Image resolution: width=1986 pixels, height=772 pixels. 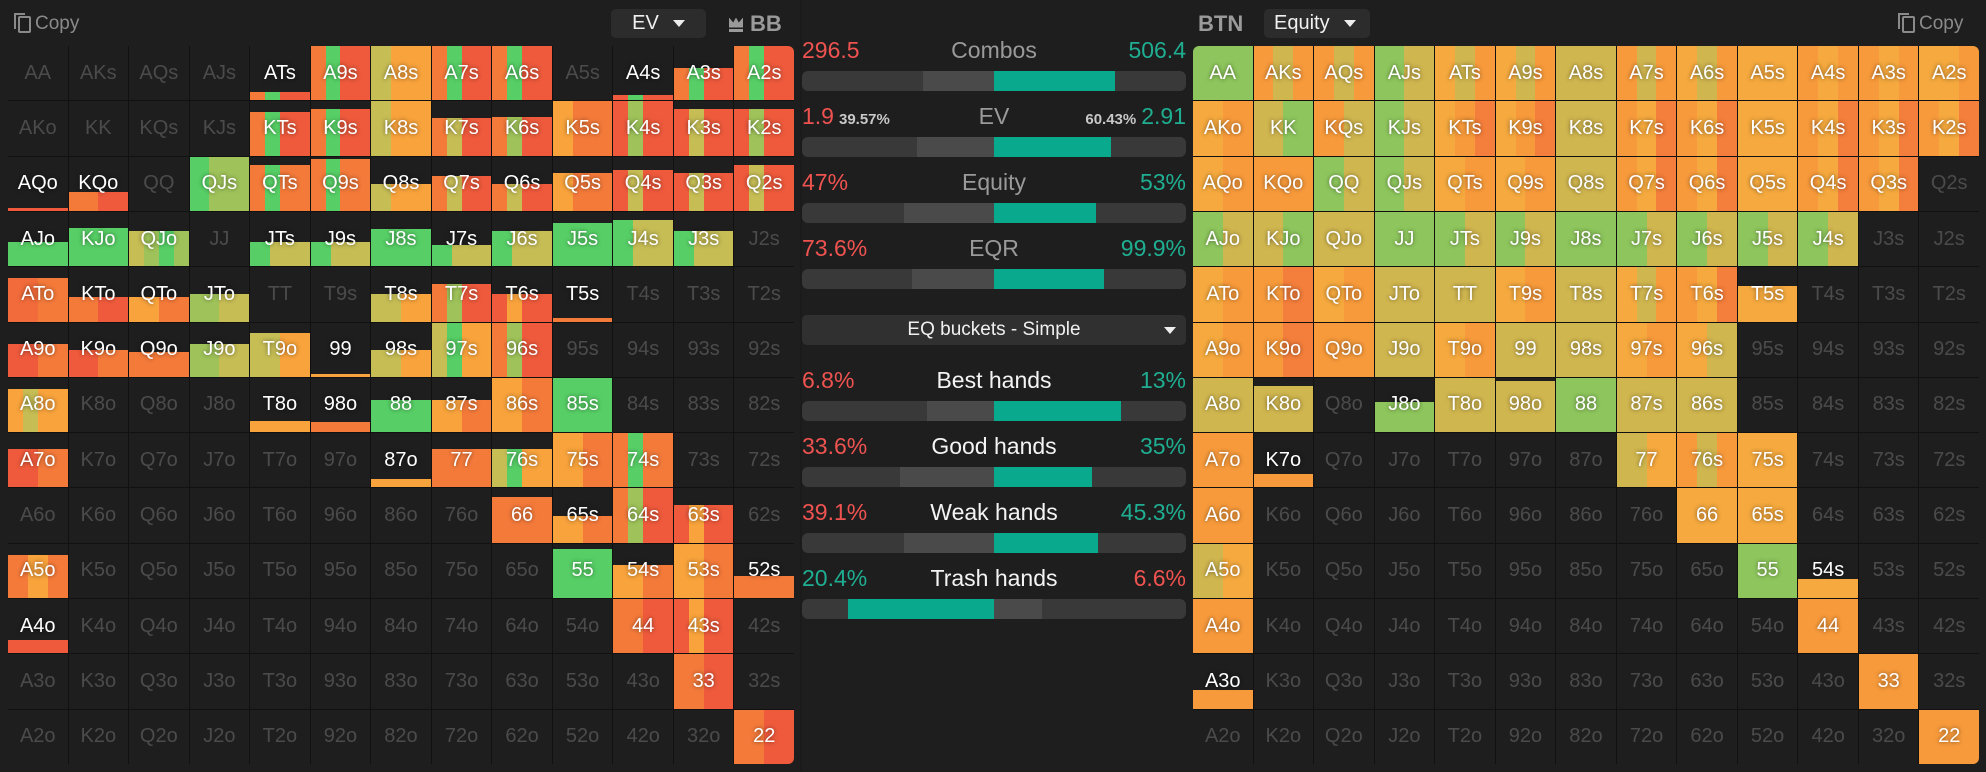 What do you see at coordinates (1525, 571) in the screenshot?
I see `hand-cell: 95o` at bounding box center [1525, 571].